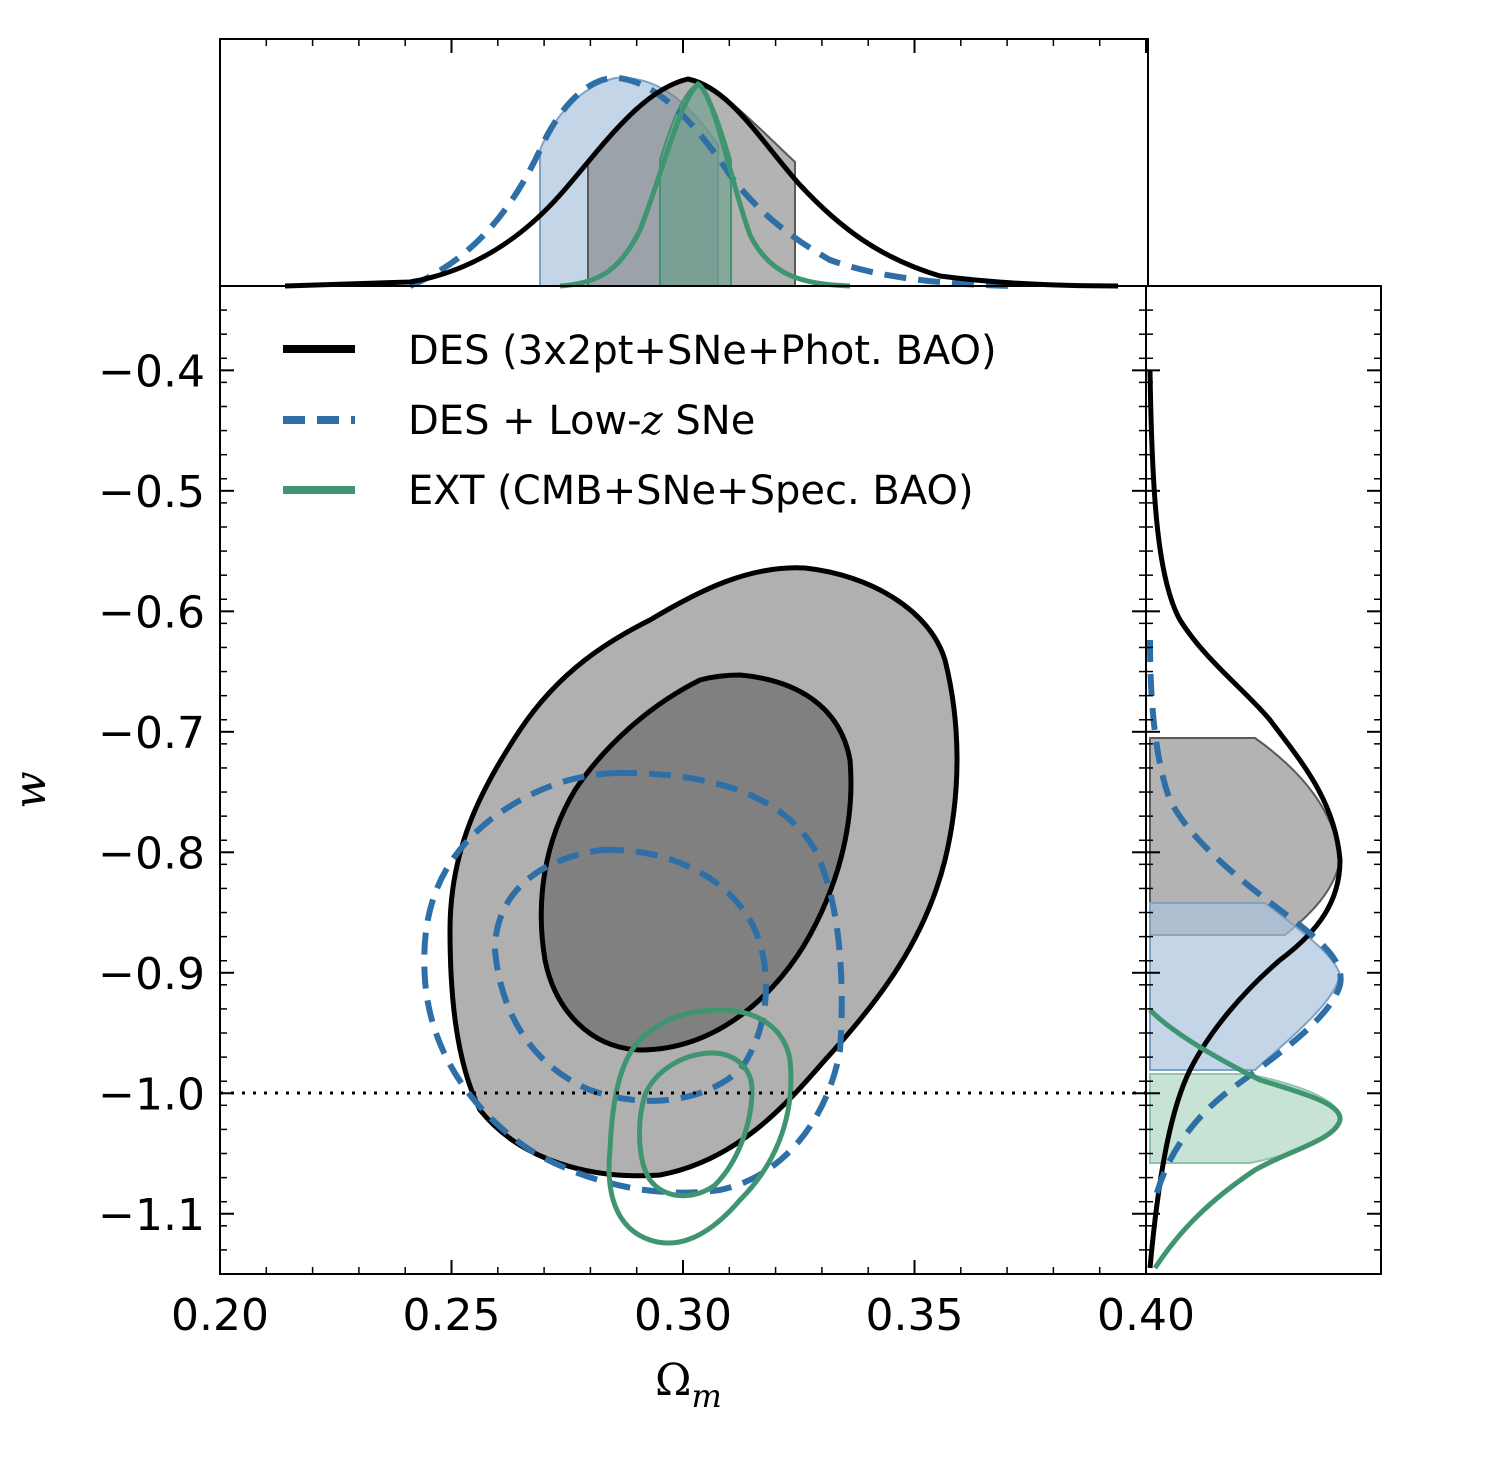 The image size is (1486, 1468). Describe the element at coordinates (452, 1315) in the screenshot. I see `x-tick-label: 0.25` at that location.